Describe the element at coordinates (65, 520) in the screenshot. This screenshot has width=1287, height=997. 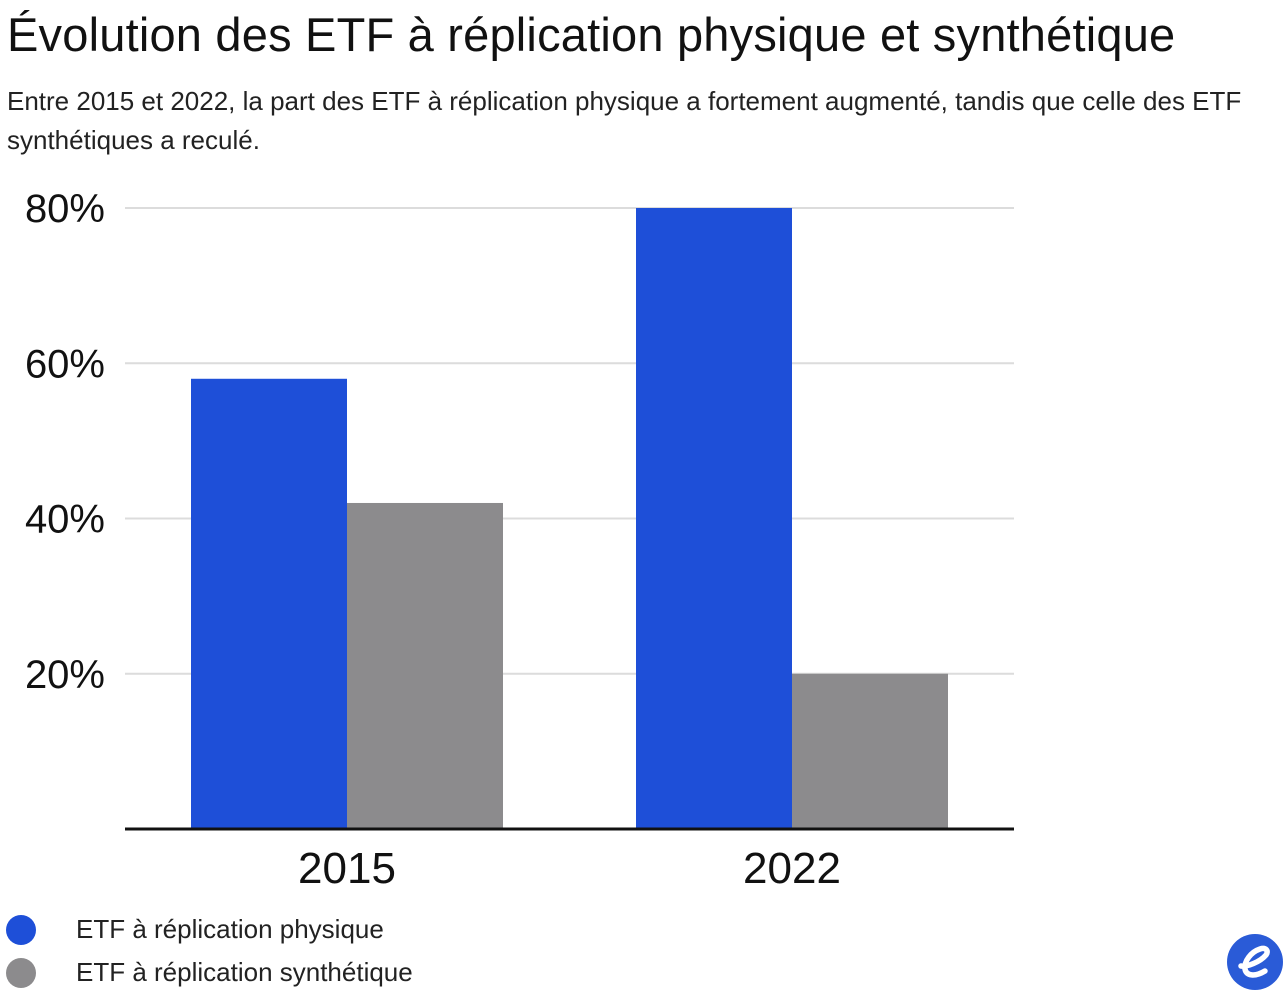
I see `y-tick-label: 40%` at that location.